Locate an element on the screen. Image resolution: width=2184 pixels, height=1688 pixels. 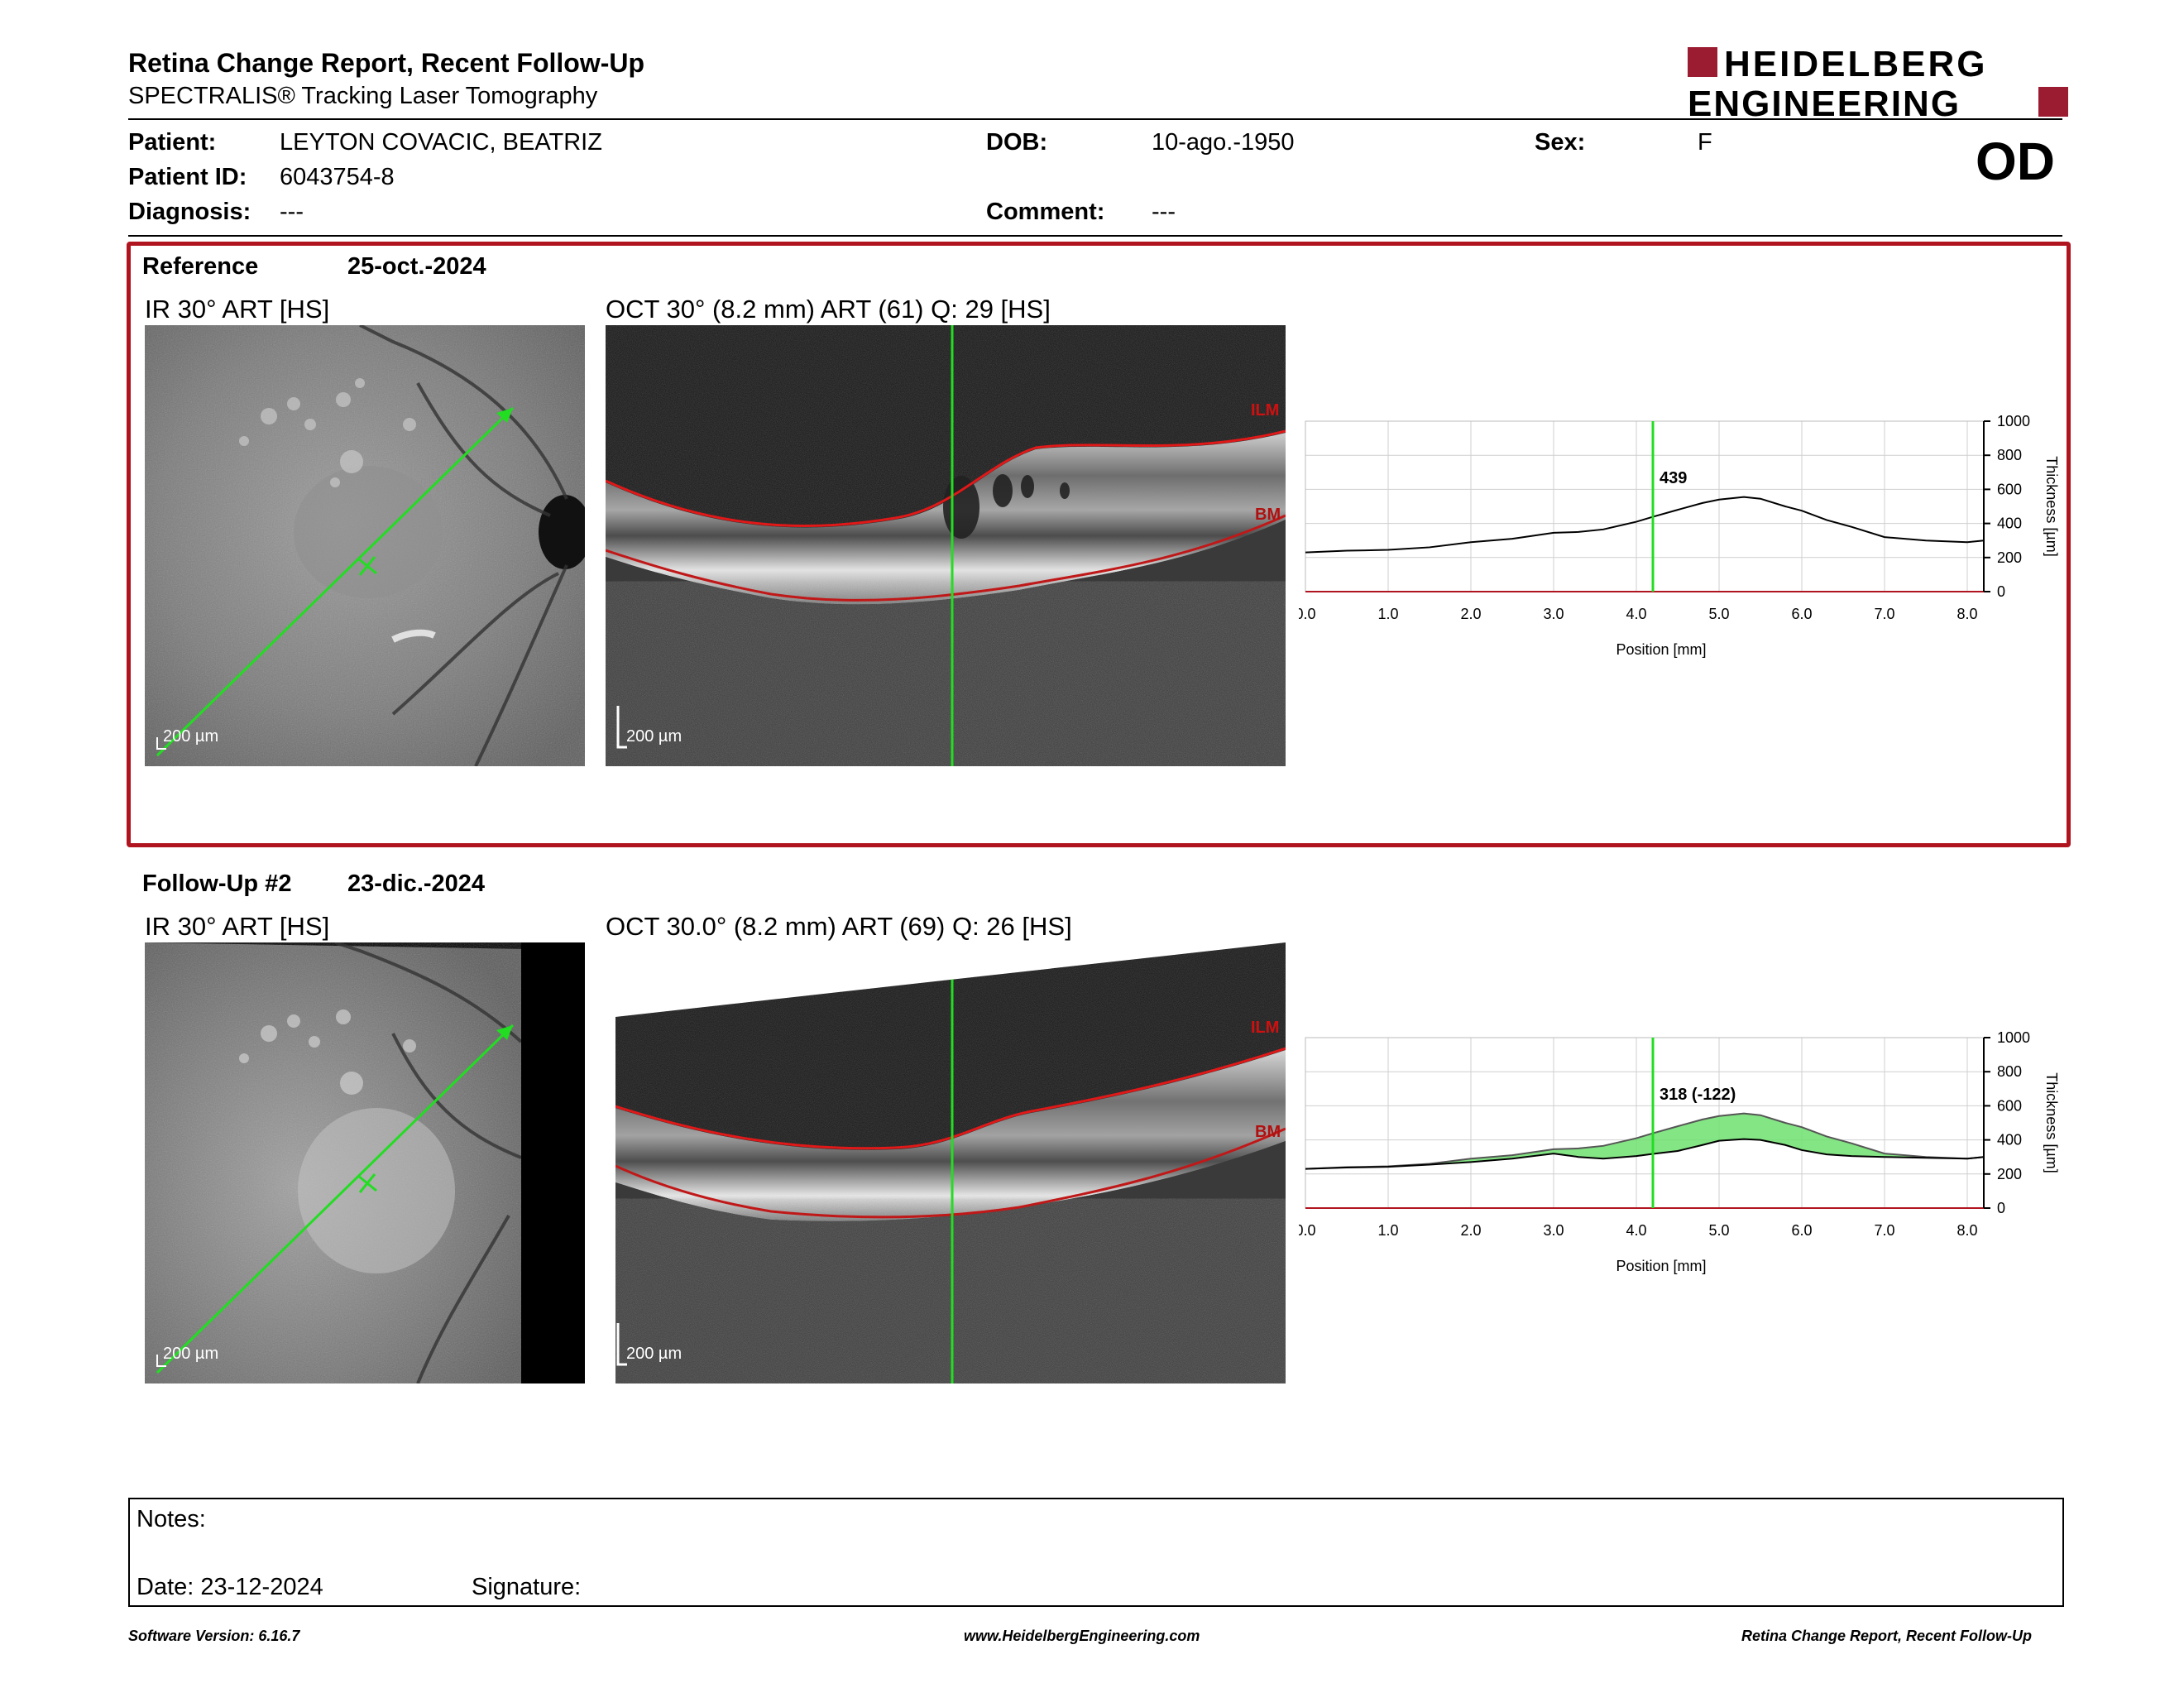
followup-date: 23-dic.-2024 is located at coordinates (416, 883).